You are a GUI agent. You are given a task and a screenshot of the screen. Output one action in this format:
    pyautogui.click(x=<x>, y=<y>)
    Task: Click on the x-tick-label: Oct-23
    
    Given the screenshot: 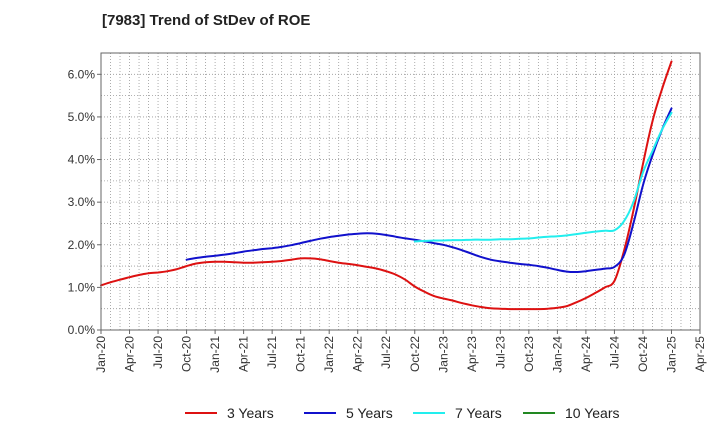 What is the action you would take?
    pyautogui.click(x=529, y=354)
    